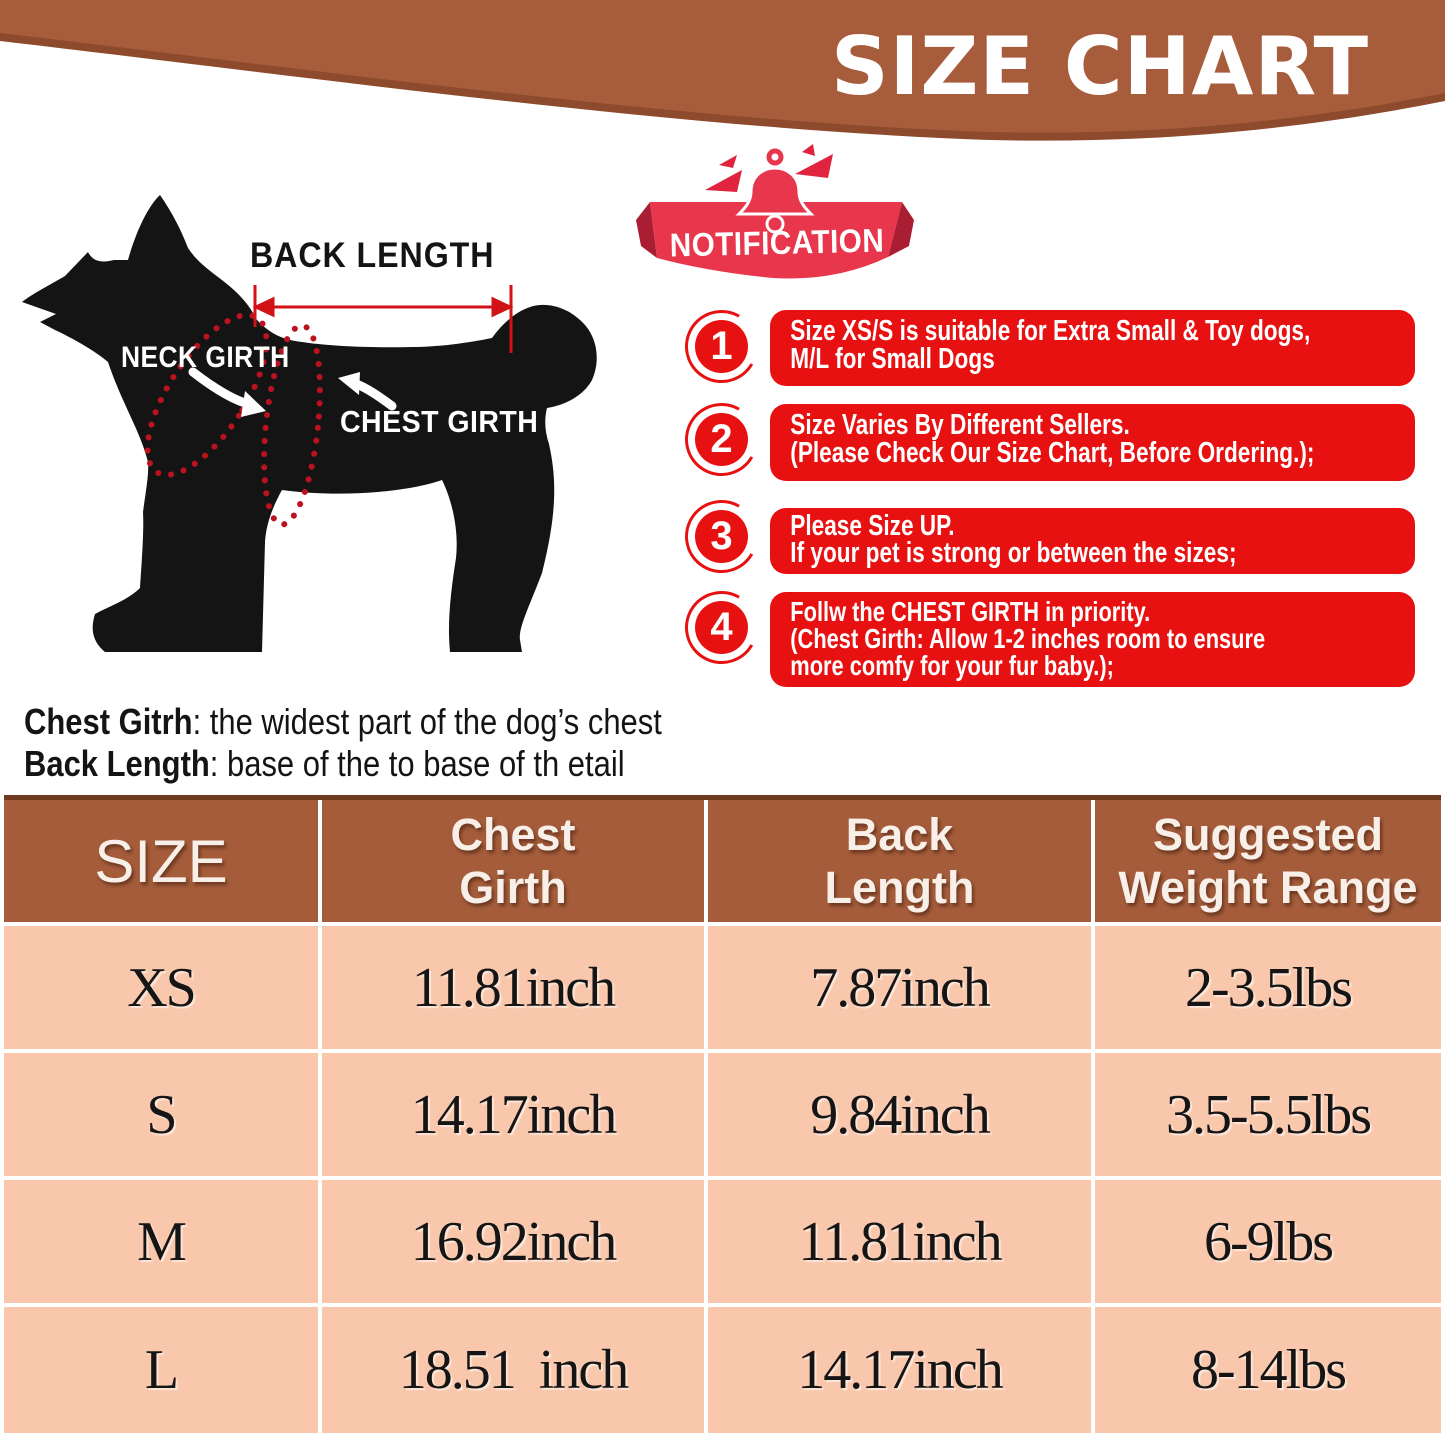 This screenshot has height=1440, width=1445. Describe the element at coordinates (1268, 987) in the screenshot. I see `cell-weight-xs: 2-3.5lbs` at that location.